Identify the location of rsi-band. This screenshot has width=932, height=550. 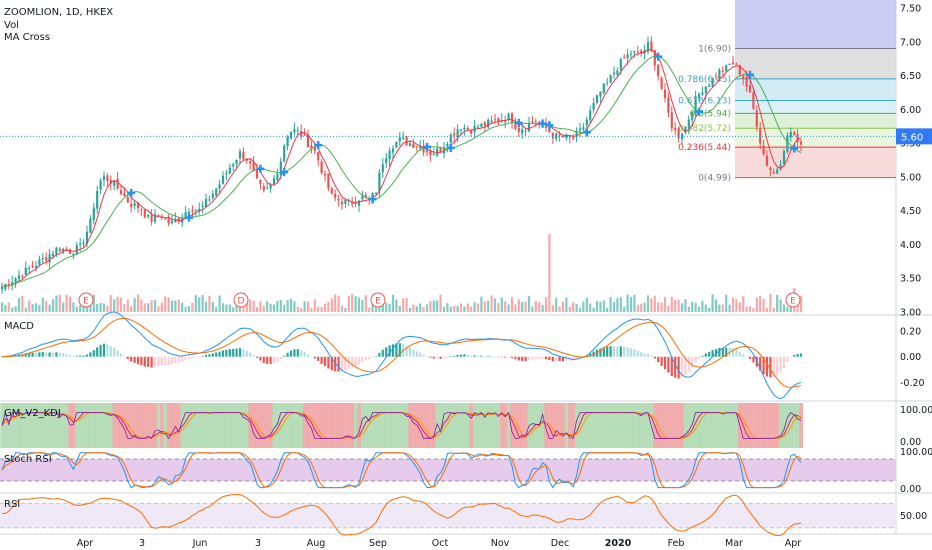
(448, 515).